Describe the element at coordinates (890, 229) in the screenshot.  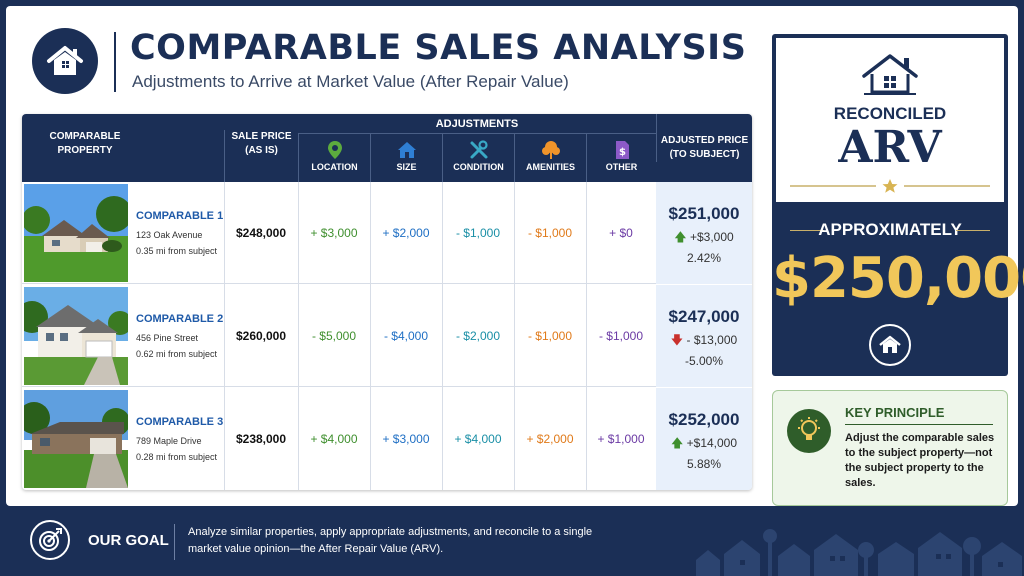
I see `approximately-label: APPROXIMATELY` at that location.